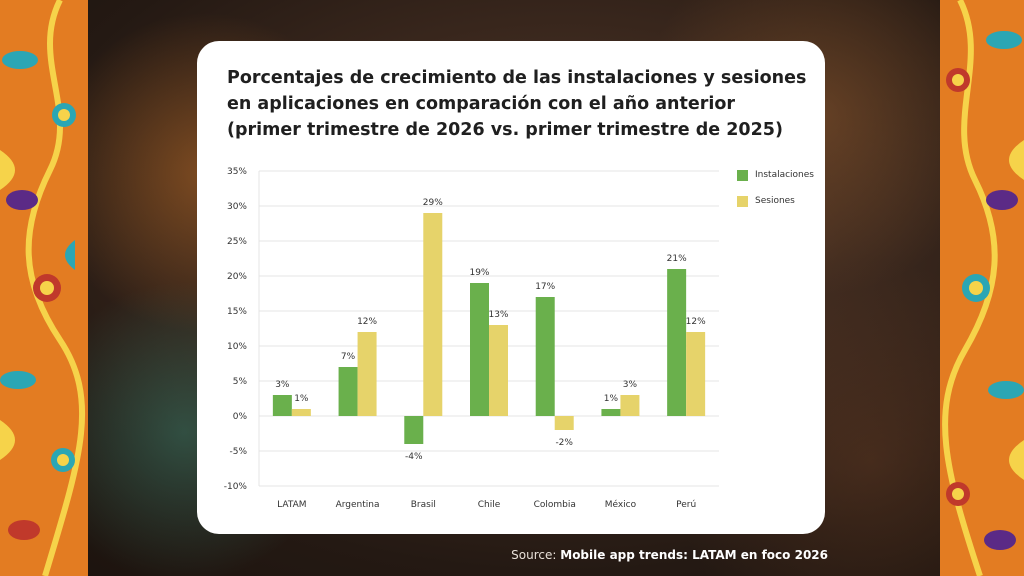 Image resolution: width=1024 pixels, height=576 pixels. I want to click on data-label: 19%, so click(479, 273).